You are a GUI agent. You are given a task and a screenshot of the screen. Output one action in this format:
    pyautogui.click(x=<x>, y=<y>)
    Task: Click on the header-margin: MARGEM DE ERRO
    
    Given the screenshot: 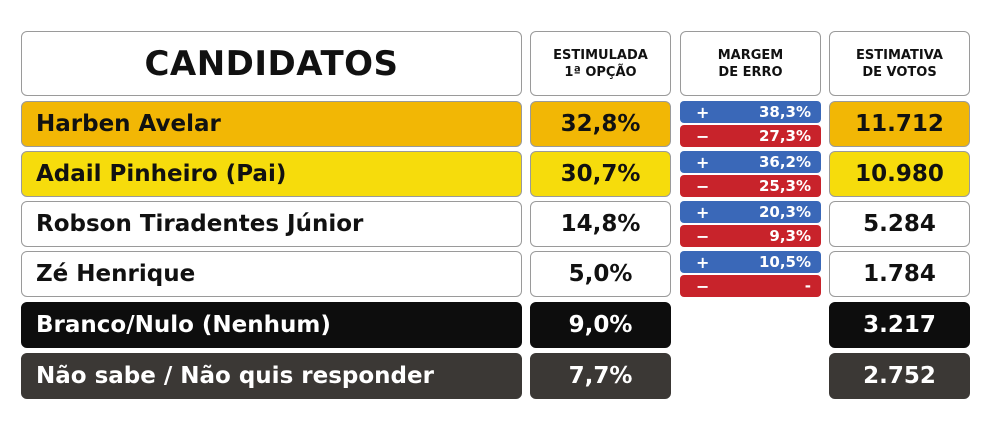 What is the action you would take?
    pyautogui.click(x=750, y=63)
    